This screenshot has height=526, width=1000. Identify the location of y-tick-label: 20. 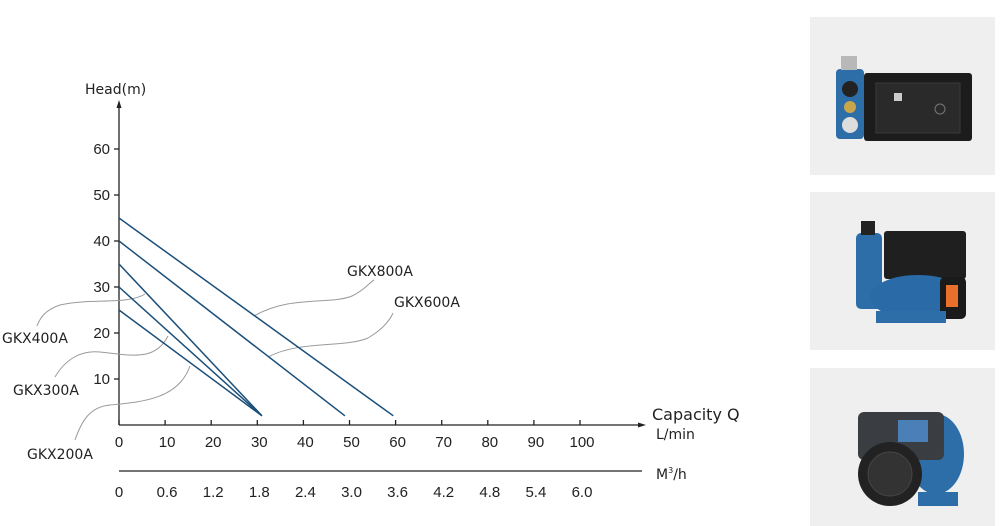
(101, 333).